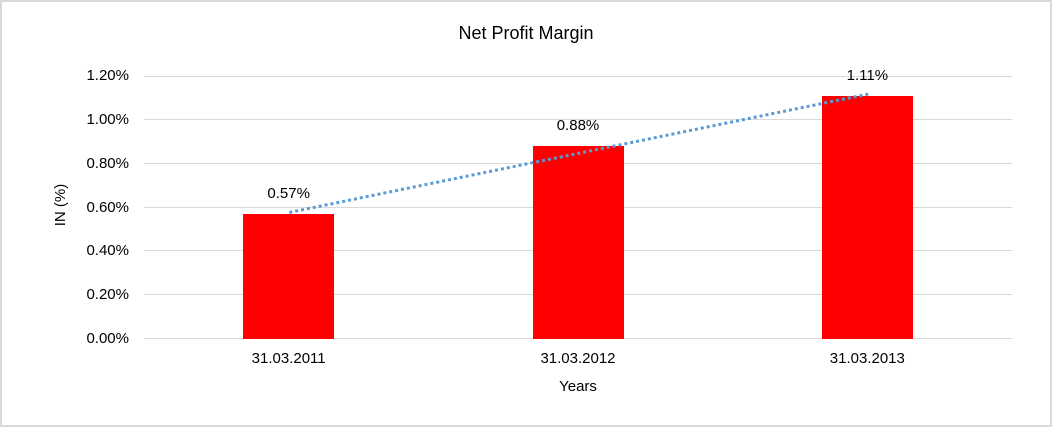 Image resolution: width=1052 pixels, height=427 pixels. What do you see at coordinates (107, 163) in the screenshot?
I see `y-axis-tick-label: 0.80%` at bounding box center [107, 163].